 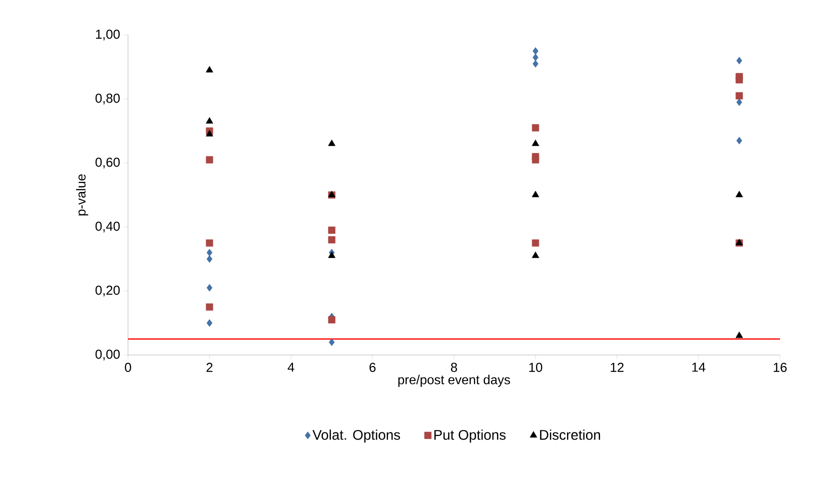 I want to click on y-tick-label: 1,00, so click(x=108, y=35).